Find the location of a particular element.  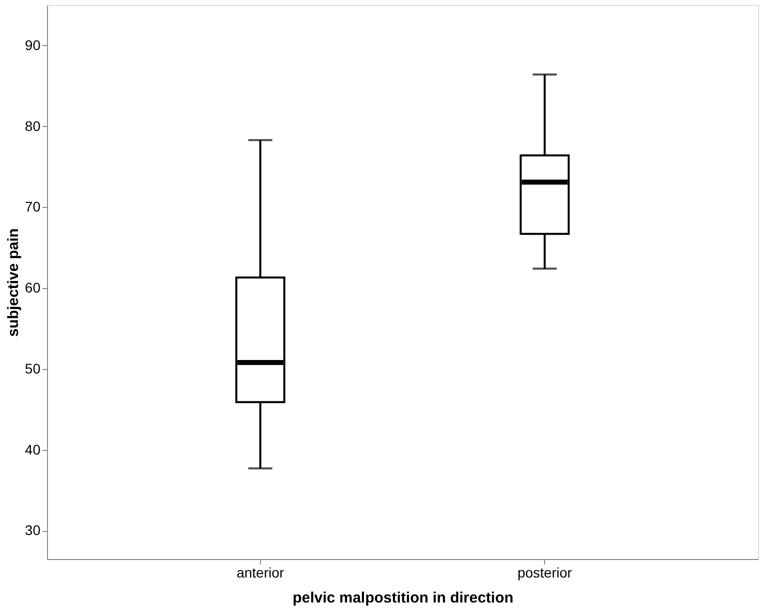

y-tick-label: 50 is located at coordinates (32, 368).